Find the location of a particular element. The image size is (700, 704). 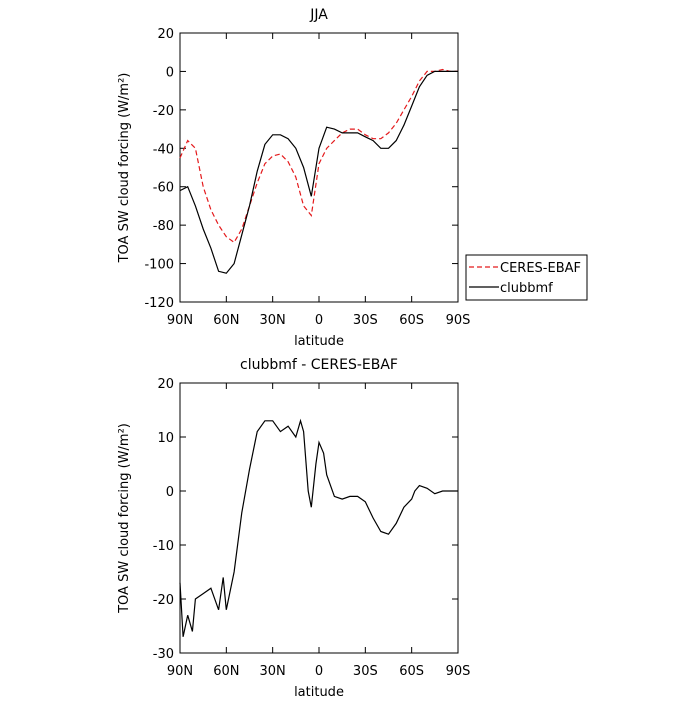

y-tick-label: -30 is located at coordinates (163, 654).